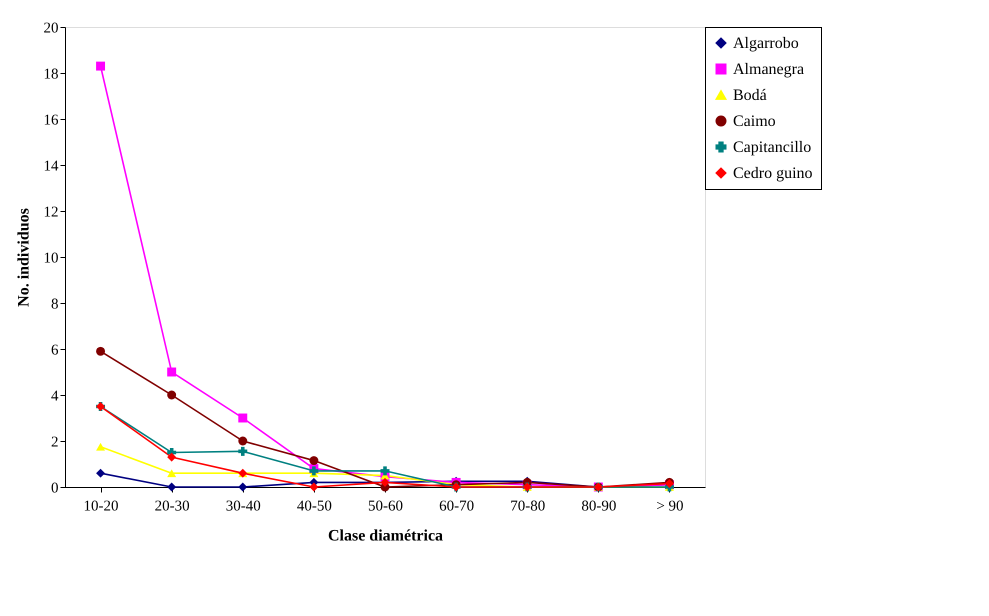 The height and width of the screenshot is (616, 989). Describe the element at coordinates (51, 28) in the screenshot. I see `y-tick-label: 20` at that location.